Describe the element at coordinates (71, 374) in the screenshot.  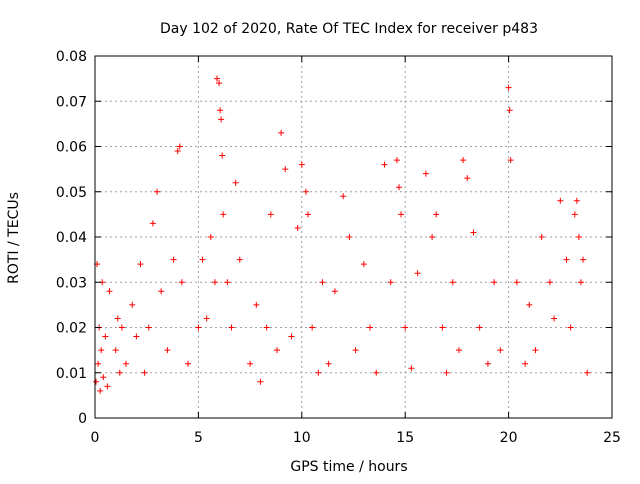
I see `y-tick-label: 0.01` at that location.